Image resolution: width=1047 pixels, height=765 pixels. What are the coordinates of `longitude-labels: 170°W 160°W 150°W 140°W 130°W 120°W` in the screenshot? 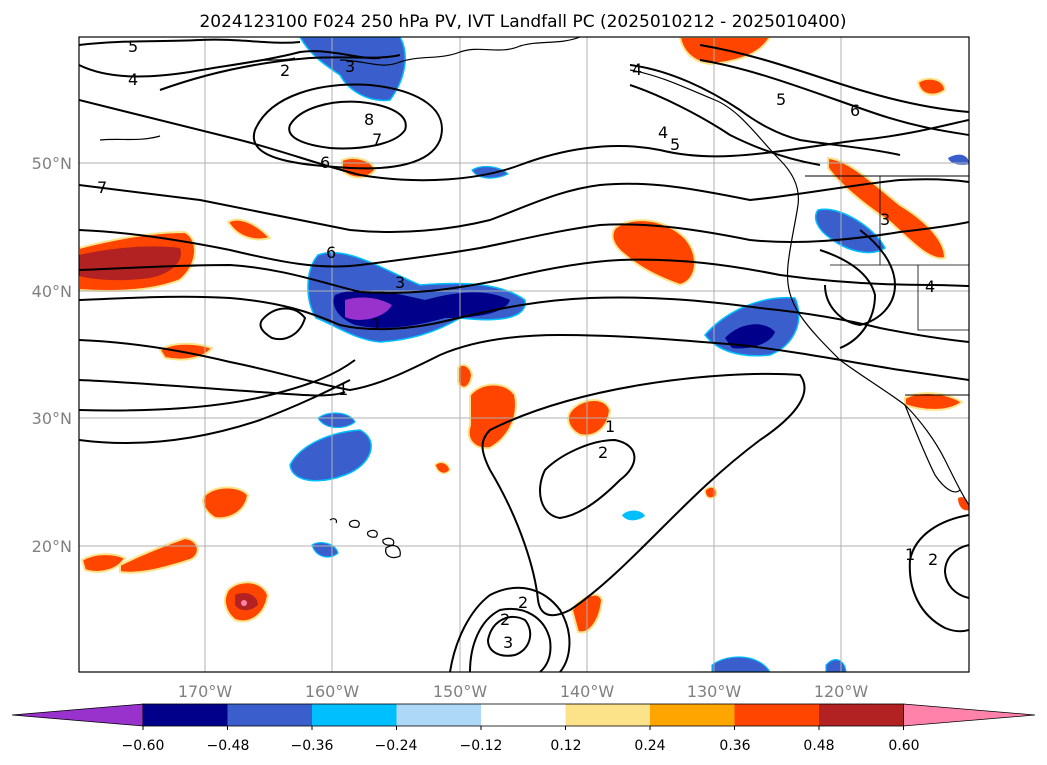 It's located at (523, 691).